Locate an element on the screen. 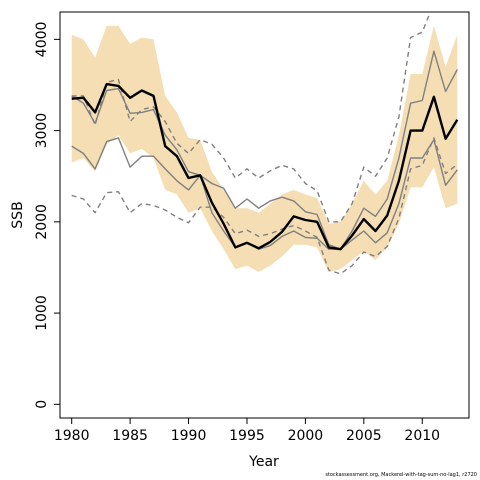  y-tick-label-3000: 3000 is located at coordinates (42, 131).